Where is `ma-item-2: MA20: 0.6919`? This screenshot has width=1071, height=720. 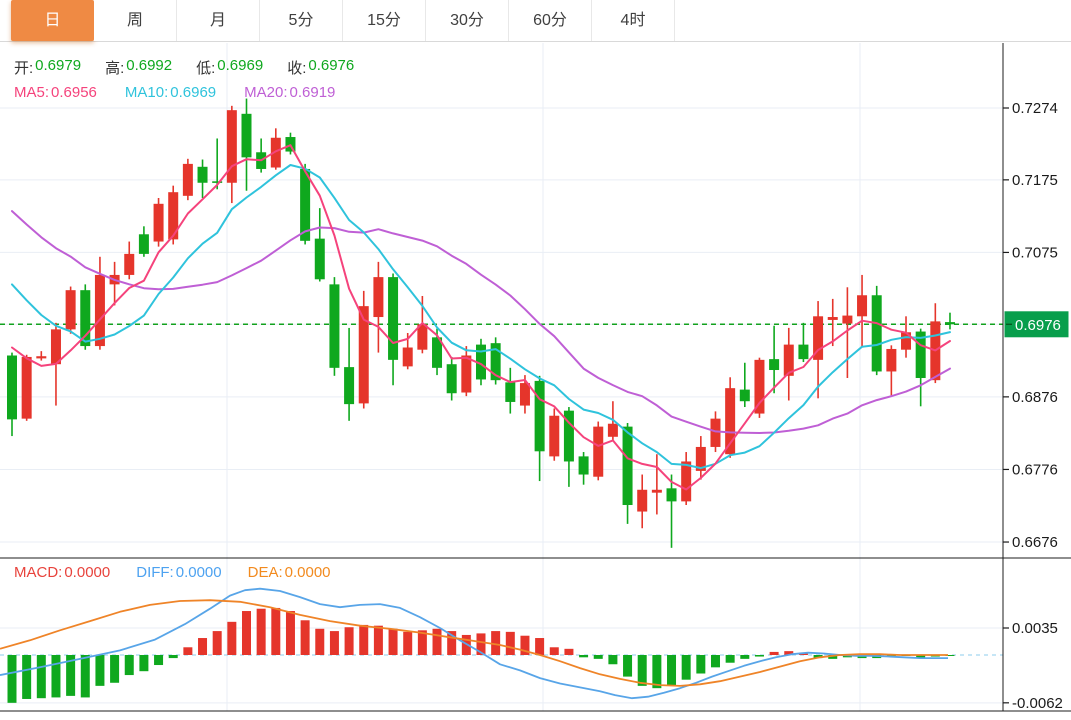
ma-item-2: MA20: 0.6919 is located at coordinates (290, 92).